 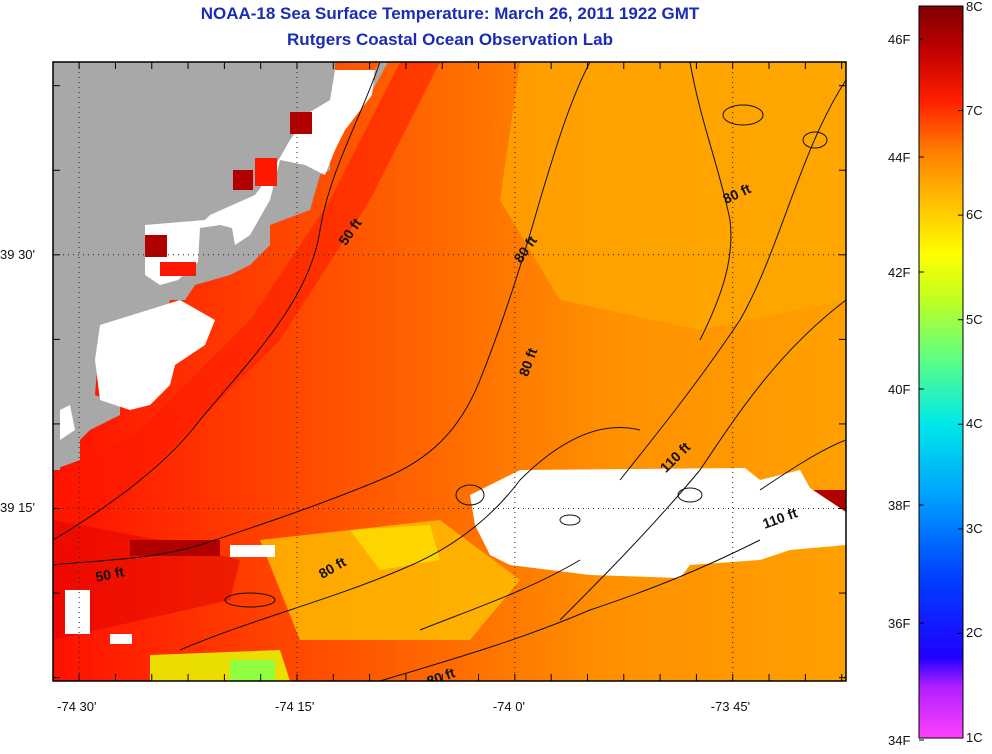 What do you see at coordinates (899, 505) in the screenshot?
I see `fahrenheit-label: 38F` at bounding box center [899, 505].